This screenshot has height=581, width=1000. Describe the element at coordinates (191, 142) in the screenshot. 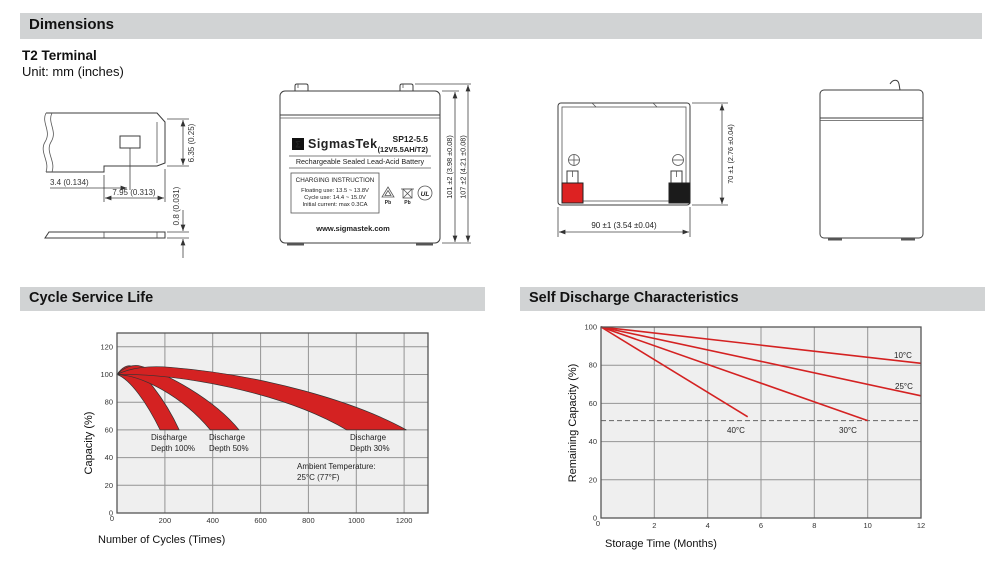

I see `dim-tab-height-label: 6.35 (0.25)` at that location.